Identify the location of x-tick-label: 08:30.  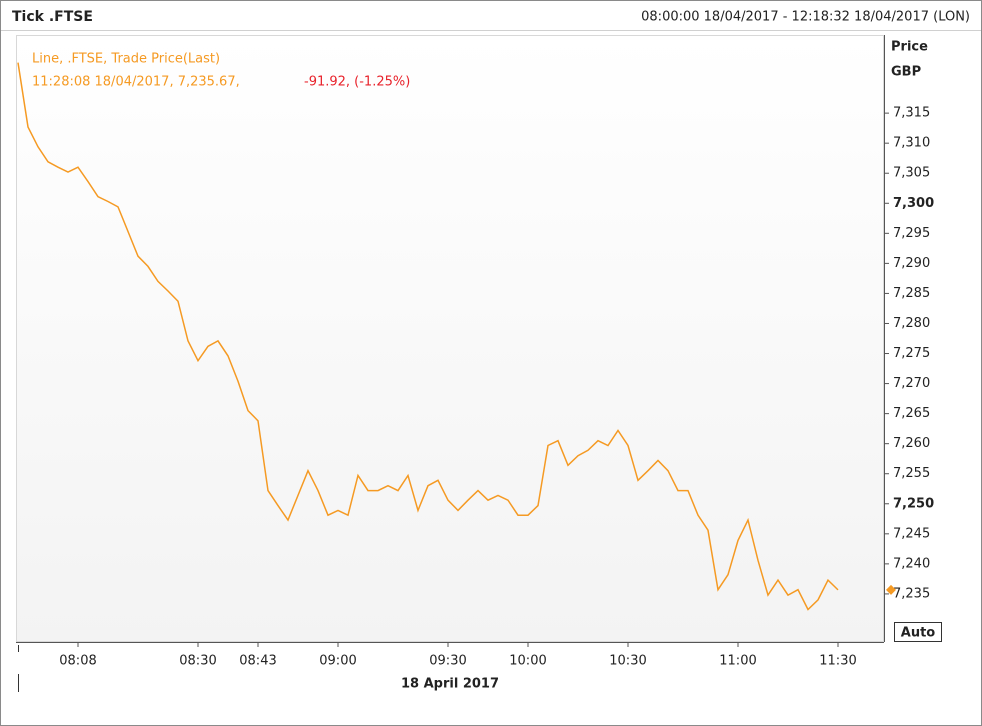
(197, 661).